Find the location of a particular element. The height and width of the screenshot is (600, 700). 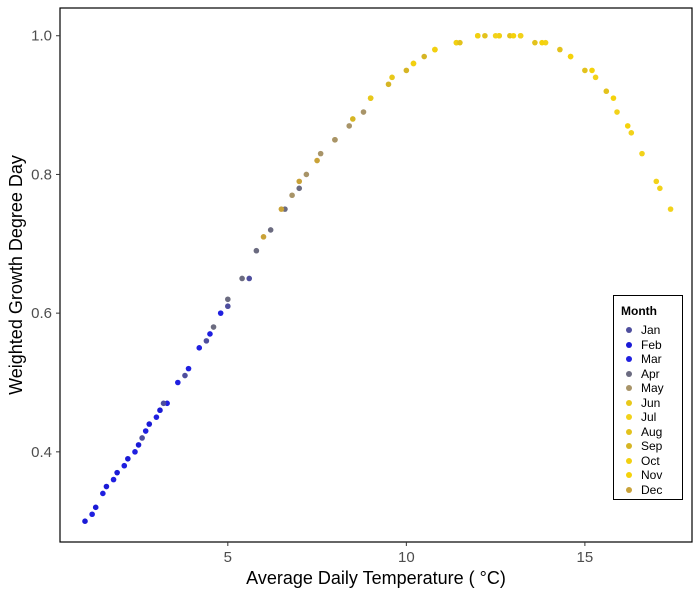

legend-item-jan: Jan is located at coordinates (651, 330).